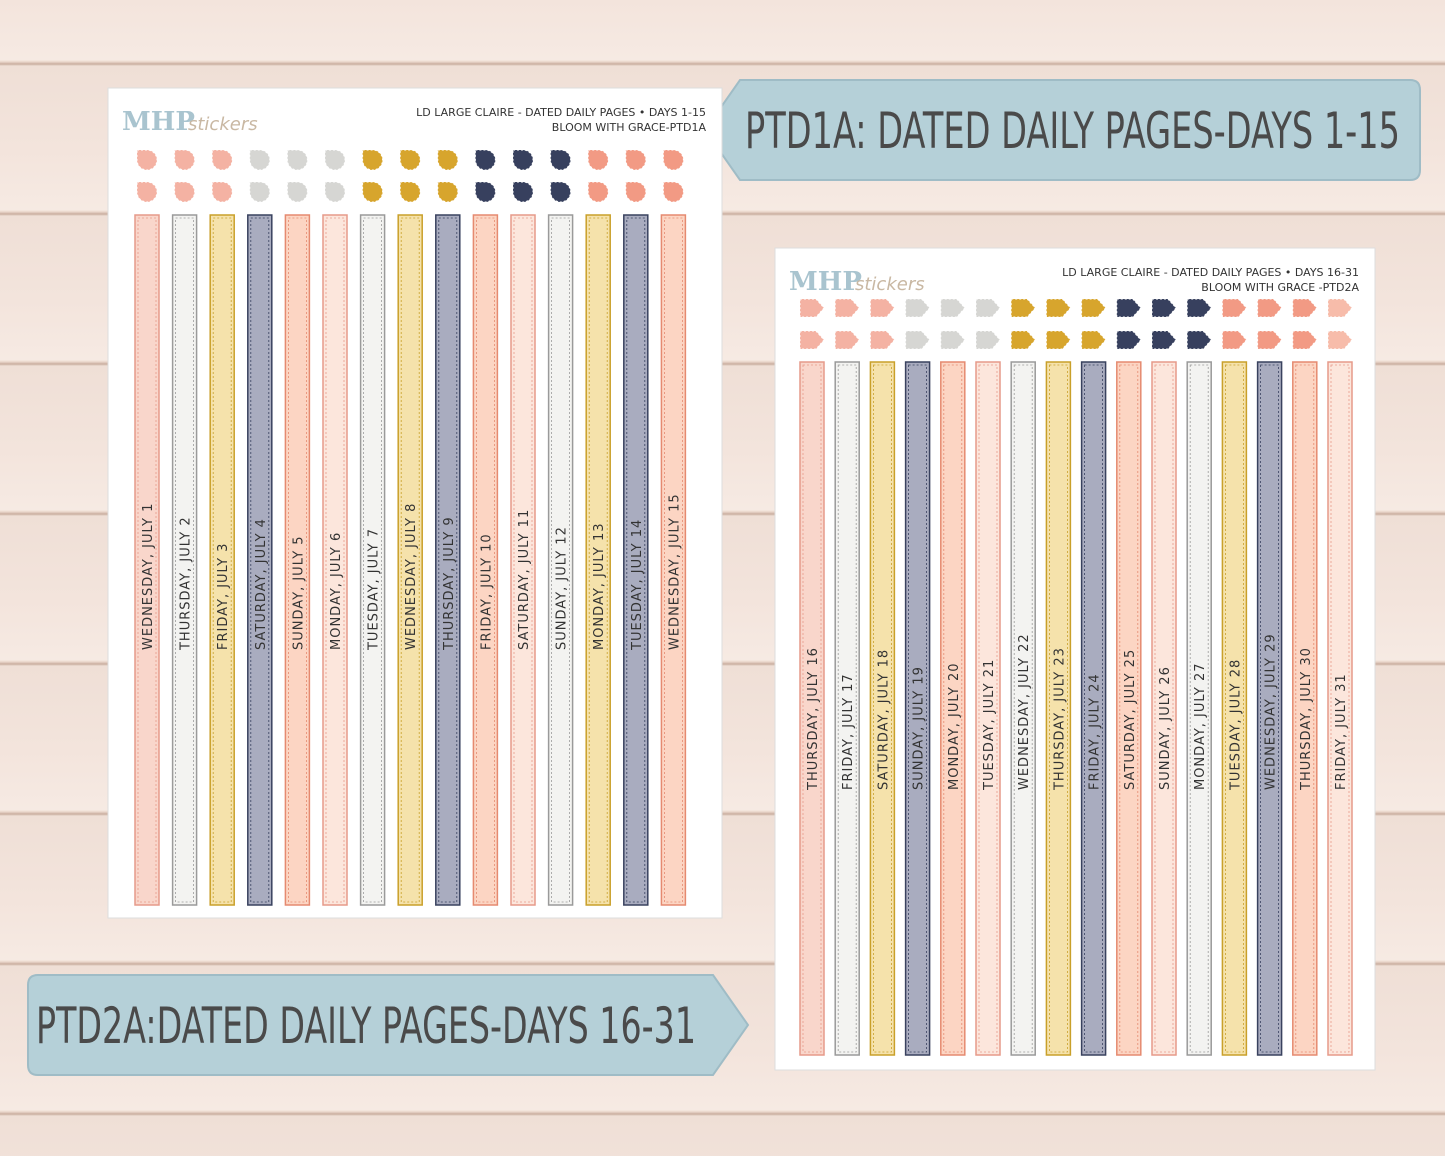 Image resolution: width=1445 pixels, height=1156 pixels. Describe the element at coordinates (1271, 711) in the screenshot. I see `strip-label: WEDNESDAY, JULY 29` at that location.